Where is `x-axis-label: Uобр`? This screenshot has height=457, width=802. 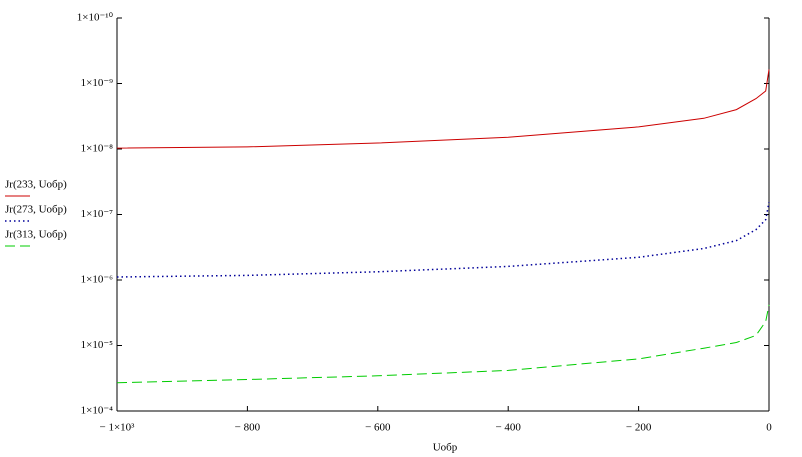
x-axis-label: Uобр is located at coordinates (445, 448).